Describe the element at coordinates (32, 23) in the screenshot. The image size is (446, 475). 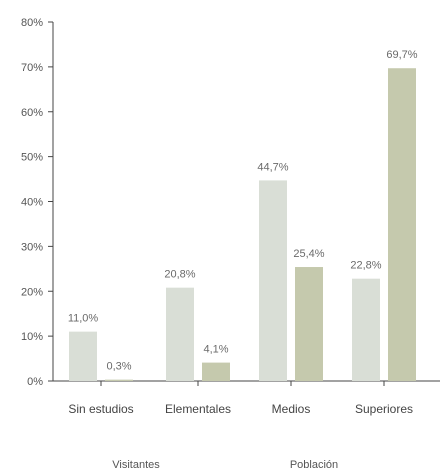
I see `y-tick-label: 80%` at that location.